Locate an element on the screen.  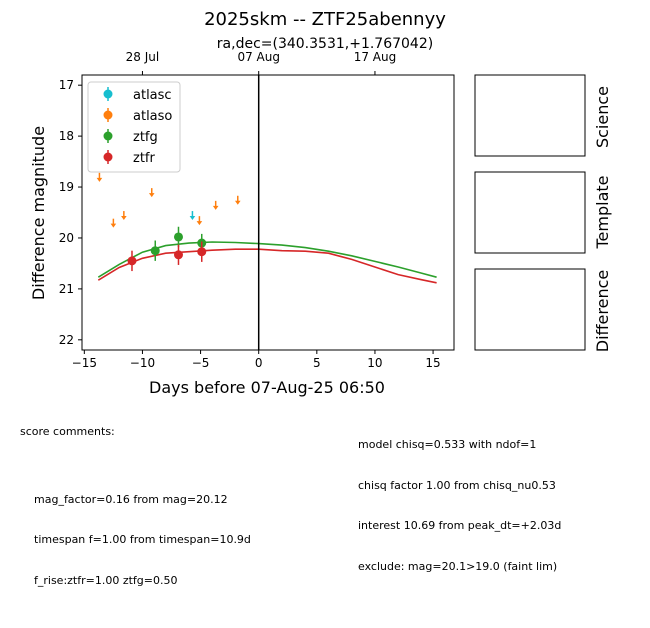
model-curves is located at coordinates (267, 262).